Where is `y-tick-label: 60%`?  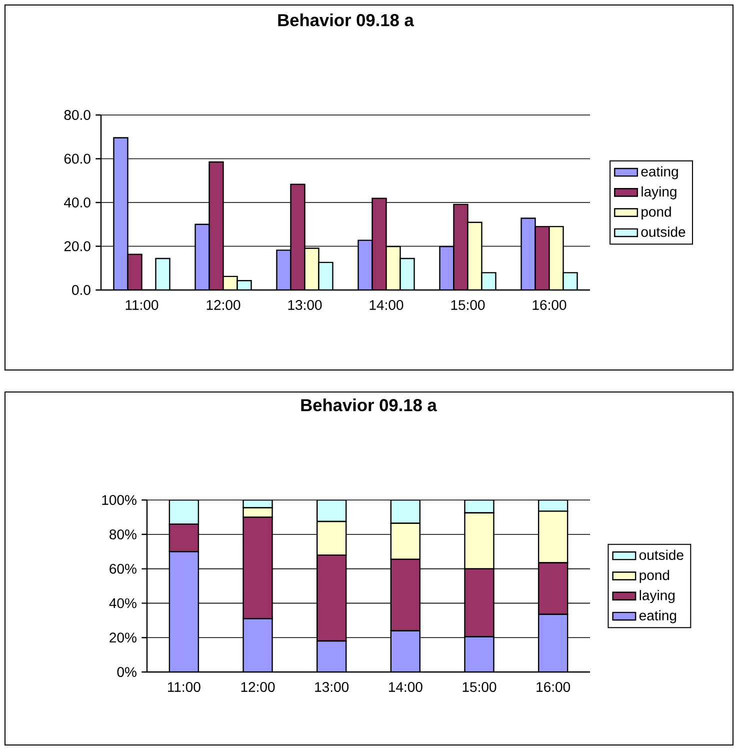
y-tick-label: 60% is located at coordinates (123, 569).